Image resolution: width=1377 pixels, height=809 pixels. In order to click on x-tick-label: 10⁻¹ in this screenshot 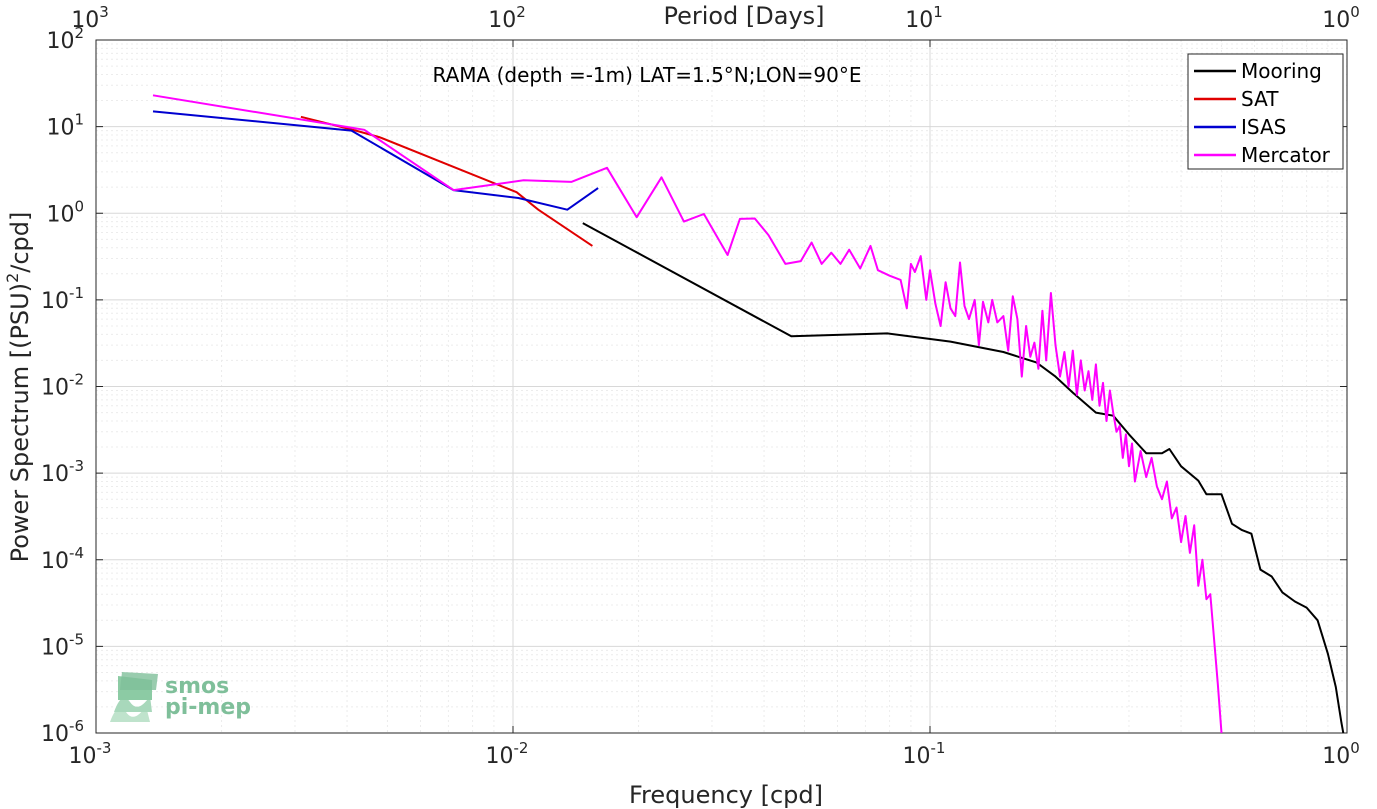, I will do `click(924, 754)`.